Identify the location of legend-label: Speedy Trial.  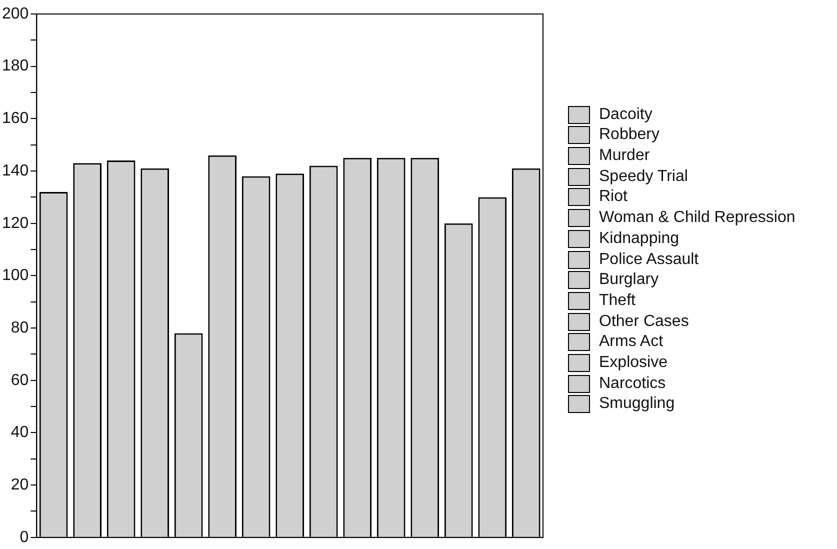
(643, 177).